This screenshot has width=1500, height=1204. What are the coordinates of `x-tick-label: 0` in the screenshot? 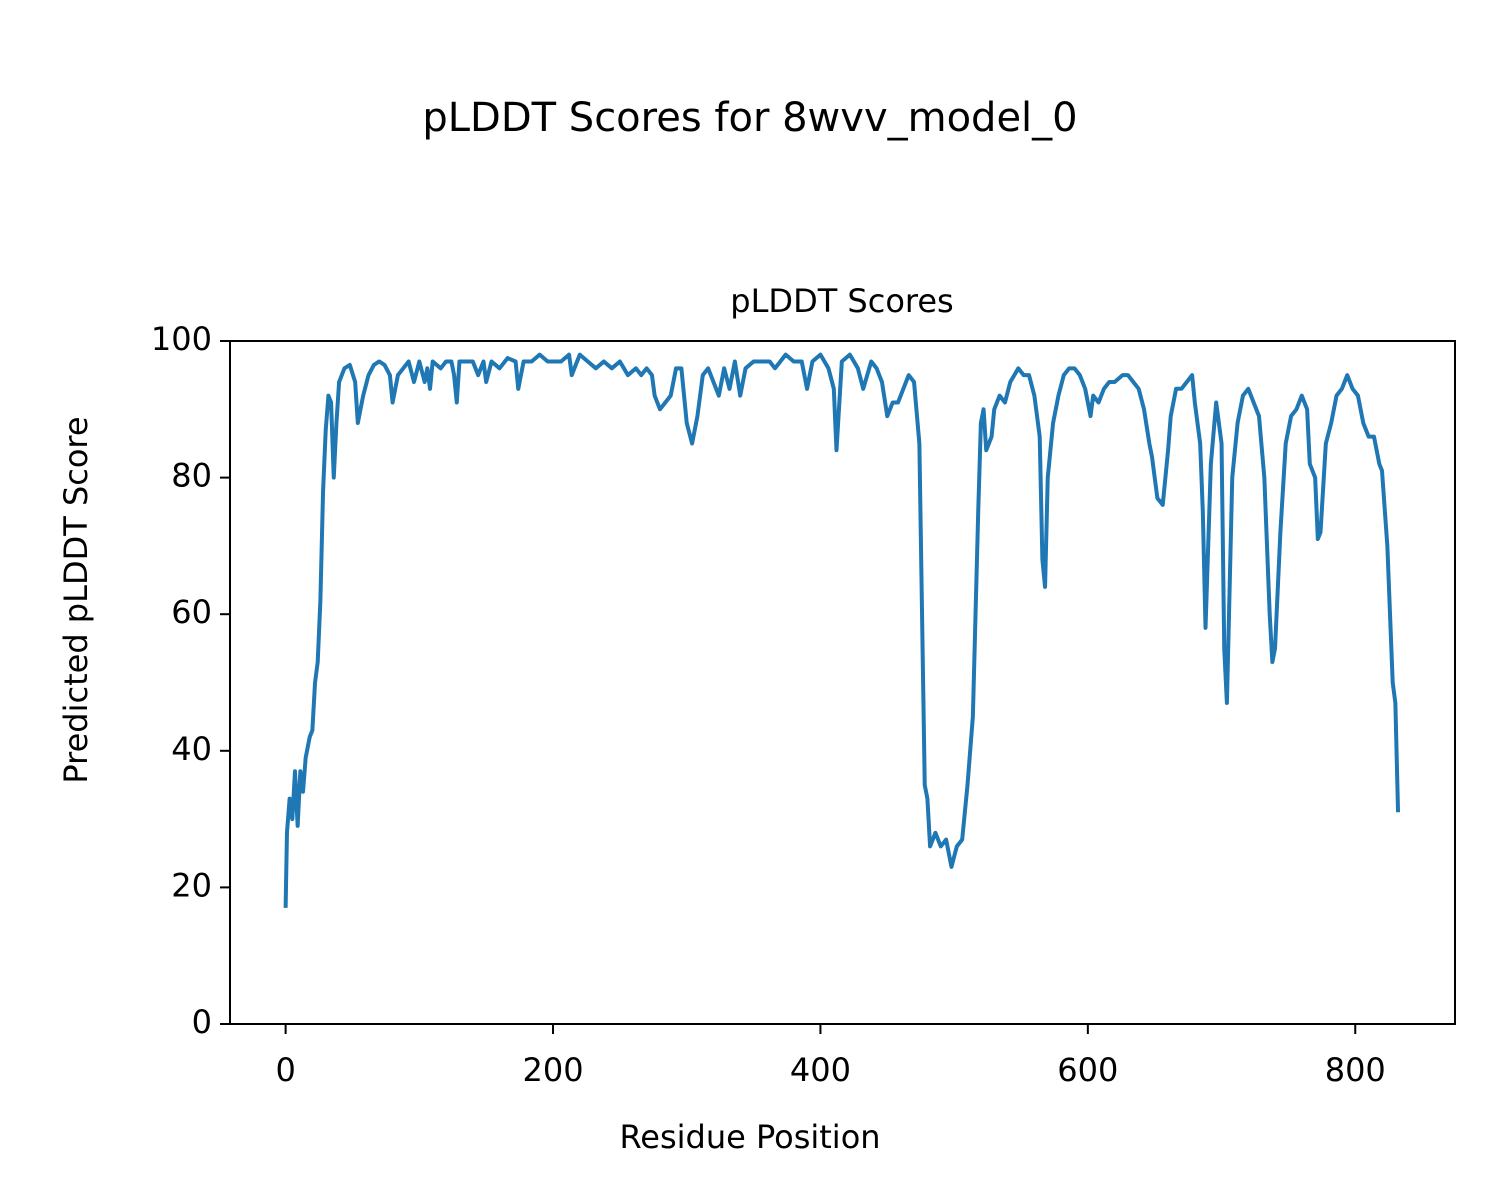 It's located at (285, 1070).